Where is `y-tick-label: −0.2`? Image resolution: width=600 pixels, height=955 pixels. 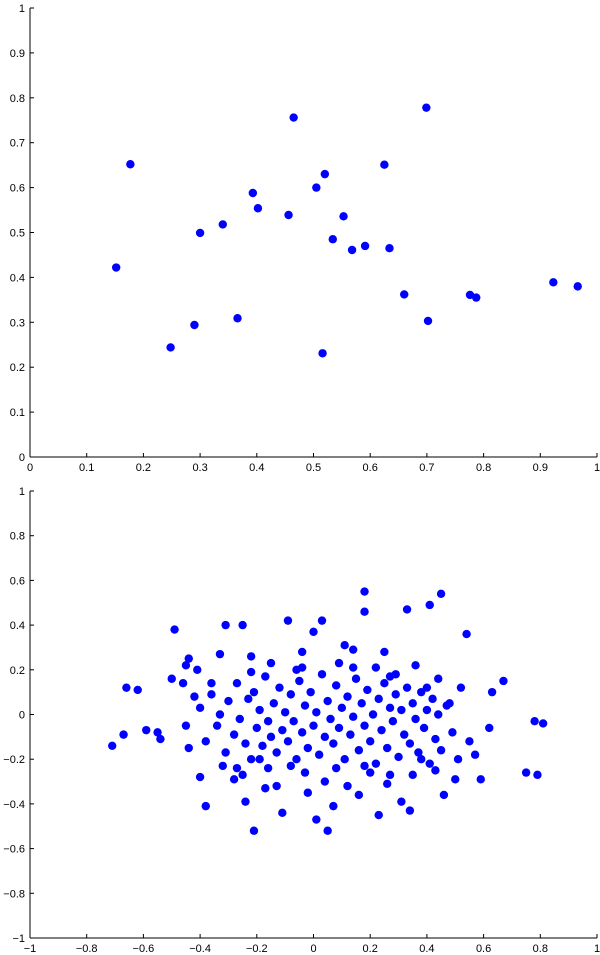 y-tick-label: −0.2 is located at coordinates (14, 760).